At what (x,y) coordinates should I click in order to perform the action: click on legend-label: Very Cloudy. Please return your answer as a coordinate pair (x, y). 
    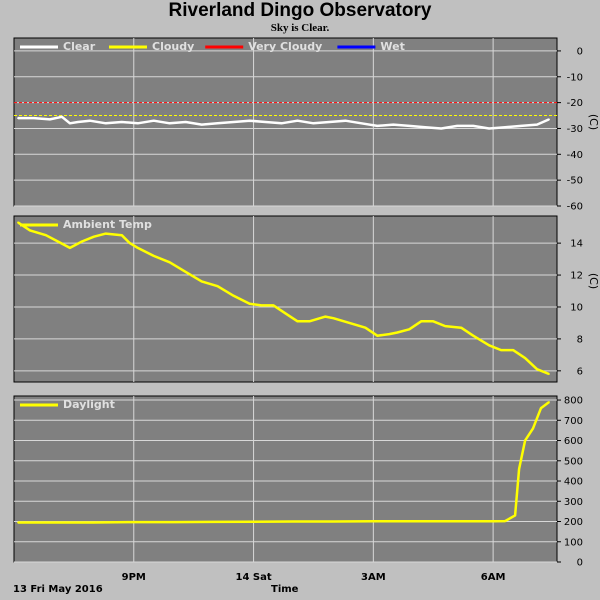
    Looking at the image, I should click on (285, 46).